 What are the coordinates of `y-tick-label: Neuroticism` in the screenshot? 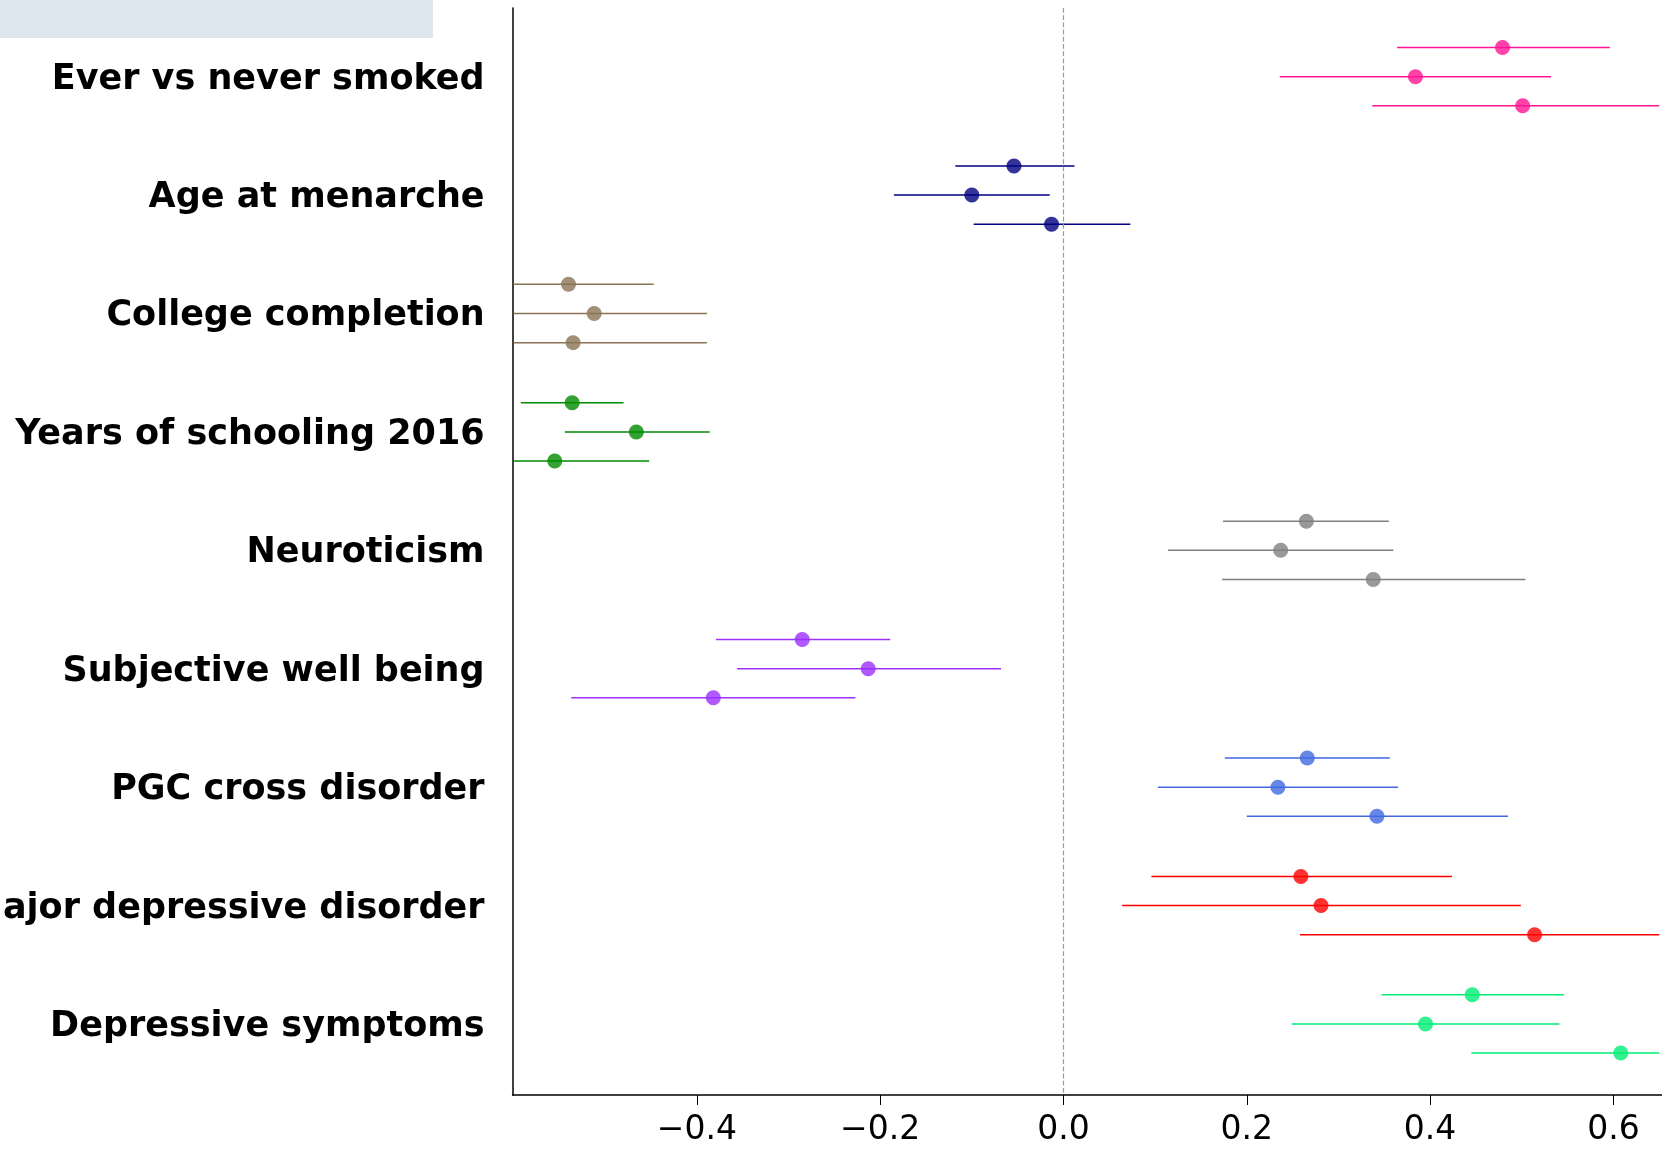 It's located at (365, 550).